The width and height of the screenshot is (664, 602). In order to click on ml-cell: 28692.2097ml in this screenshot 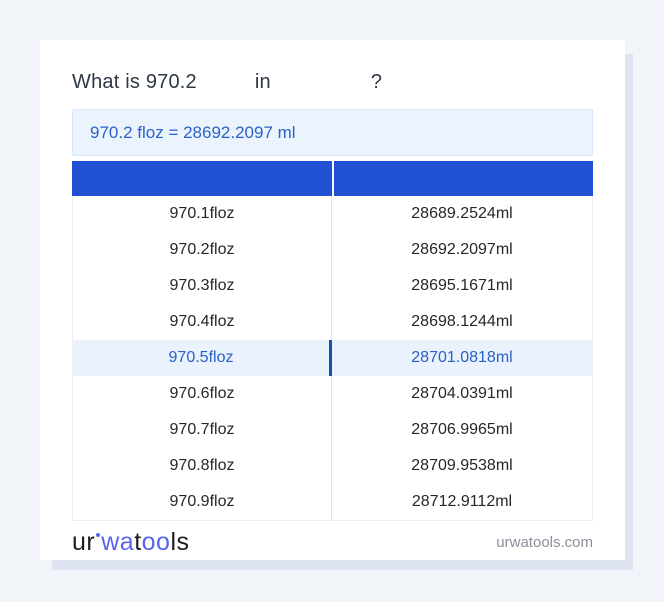, I will do `click(462, 249)`.